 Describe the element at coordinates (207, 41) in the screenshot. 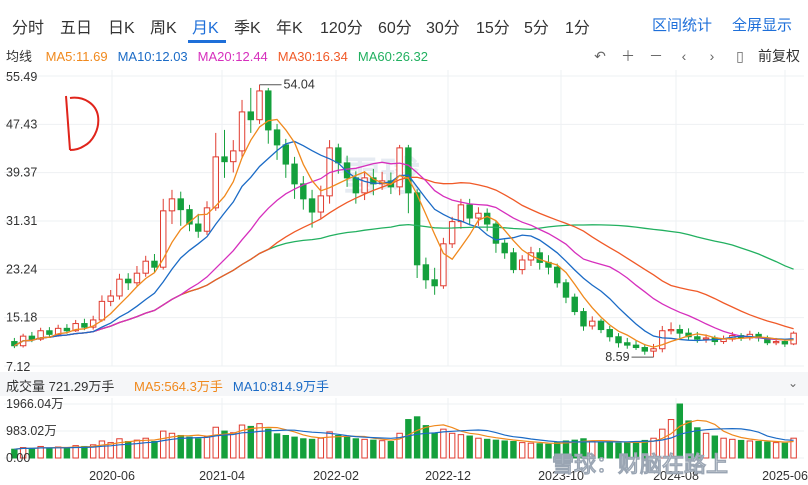

I see `active-tab-underline` at that location.